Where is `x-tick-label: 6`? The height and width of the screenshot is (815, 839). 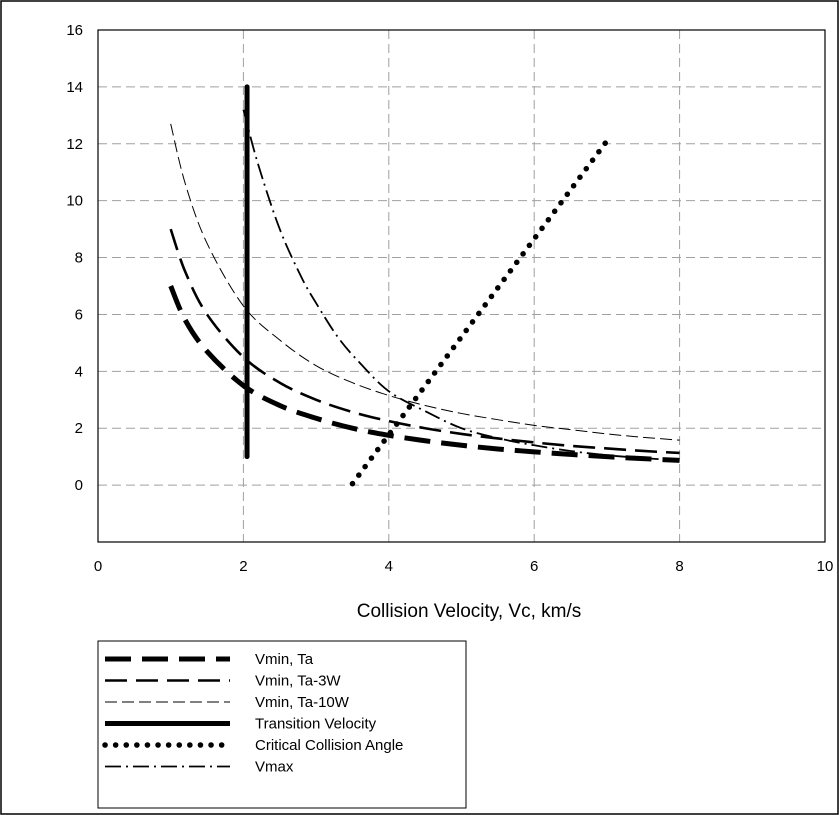 x-tick-label: 6 is located at coordinates (534, 566).